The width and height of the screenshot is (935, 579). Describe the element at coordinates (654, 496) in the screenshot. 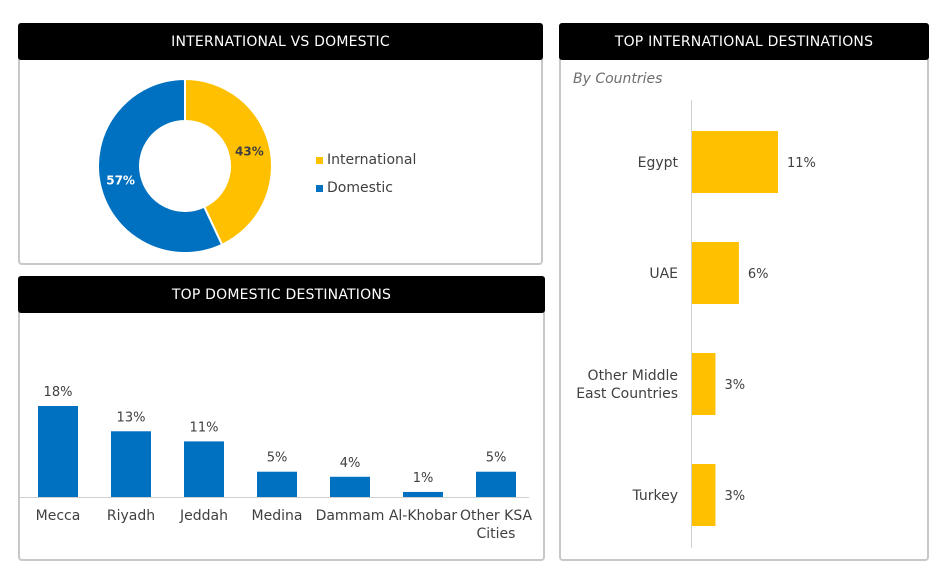

I see `international-category-turkey: Turkey` at that location.